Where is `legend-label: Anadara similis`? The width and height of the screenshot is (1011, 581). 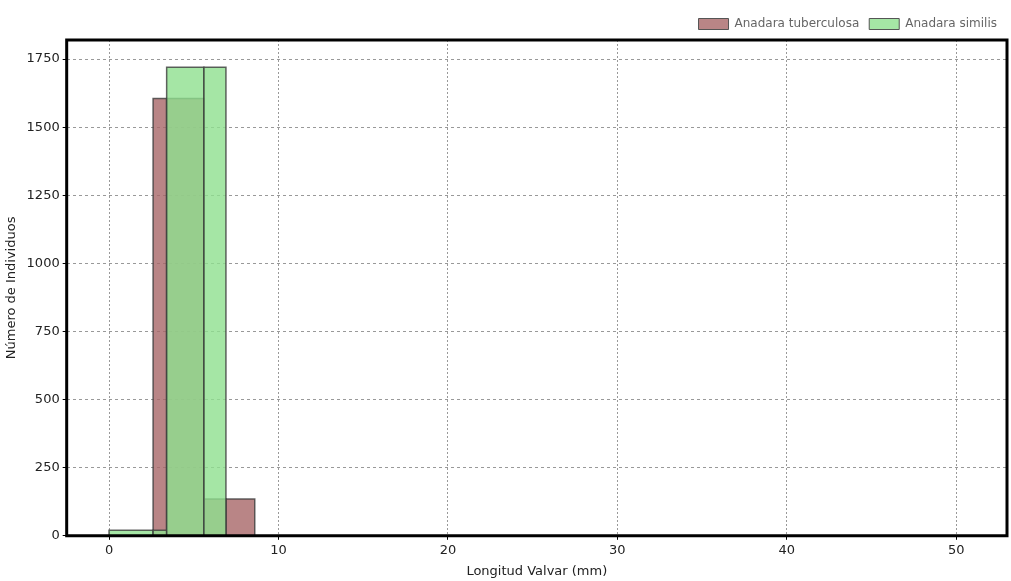
legend-label: Anadara similis is located at coordinates (951, 23).